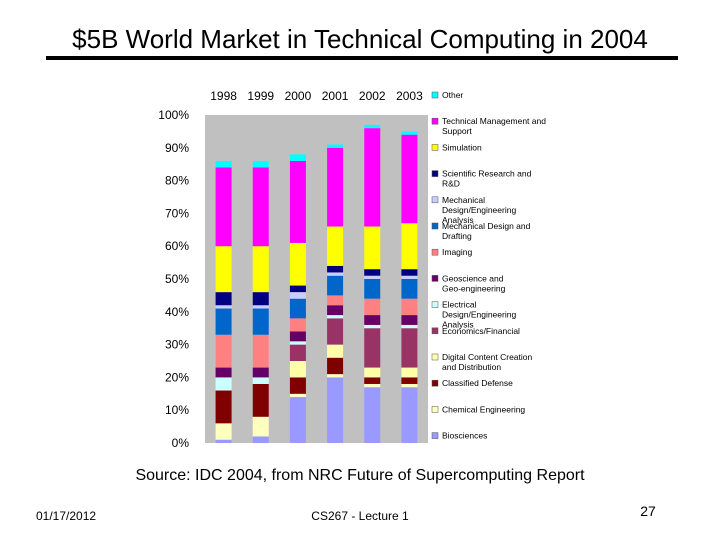 The width and height of the screenshot is (720, 540). Describe the element at coordinates (177, 246) in the screenshot. I see `y-tick-label: 60%` at that location.